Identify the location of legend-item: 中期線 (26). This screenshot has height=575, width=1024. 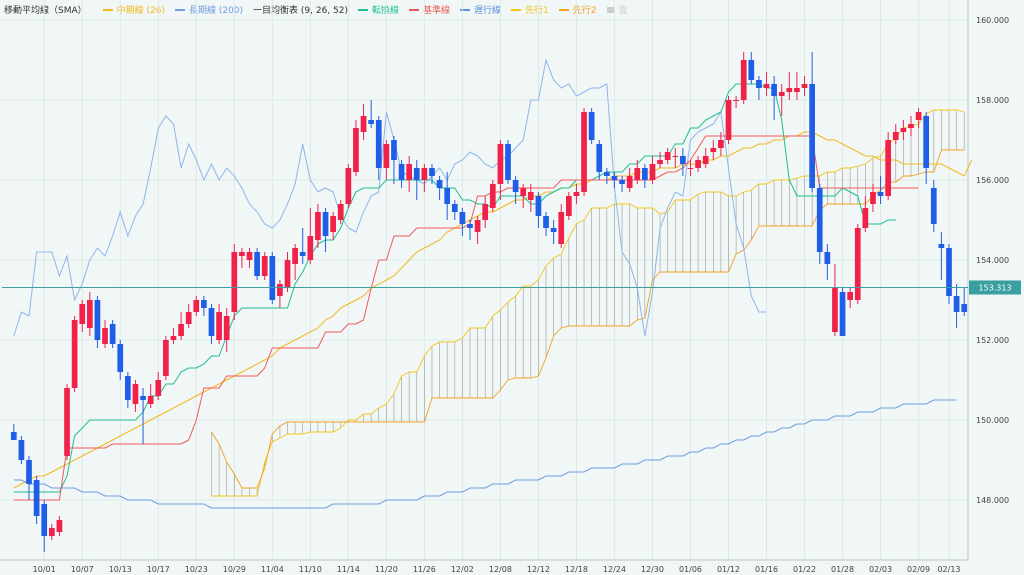
(133, 9).